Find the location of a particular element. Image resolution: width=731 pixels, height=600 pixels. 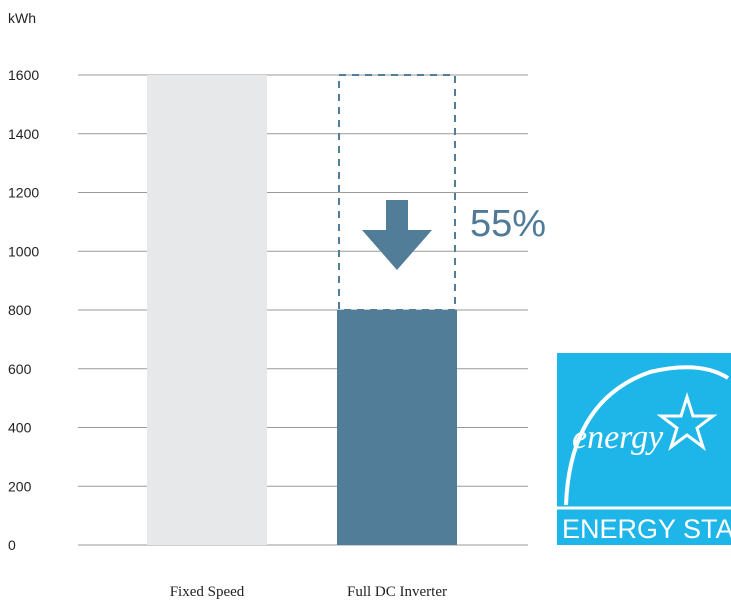

y-tick-label: 800 is located at coordinates (20, 310).